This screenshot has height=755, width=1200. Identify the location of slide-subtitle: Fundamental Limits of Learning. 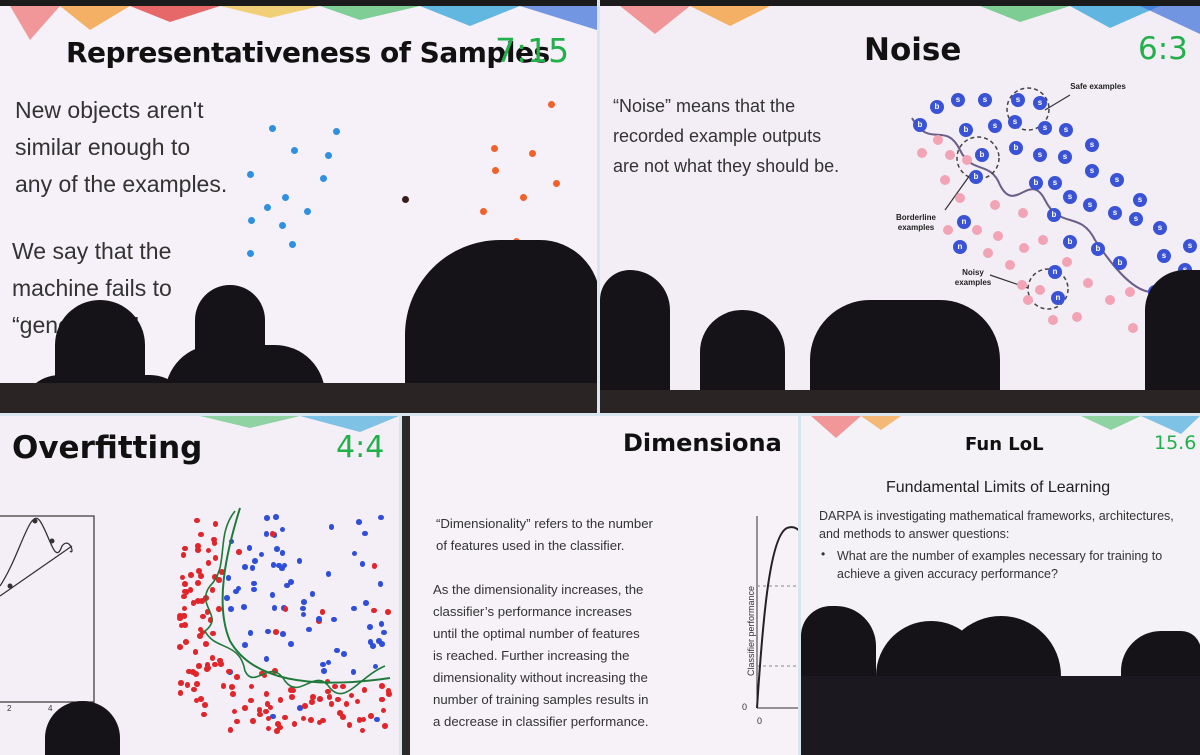
(998, 487).